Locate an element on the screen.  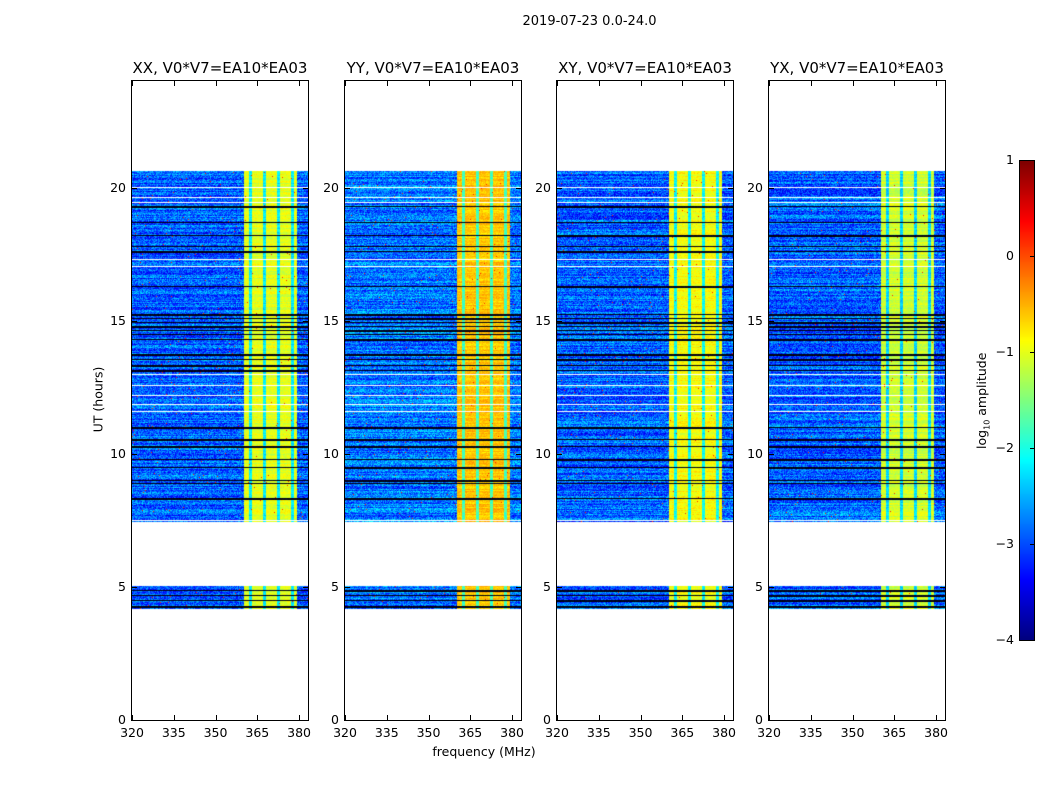
panel-title: YY, V0*V7=EA10*EA03 is located at coordinates (433, 68).